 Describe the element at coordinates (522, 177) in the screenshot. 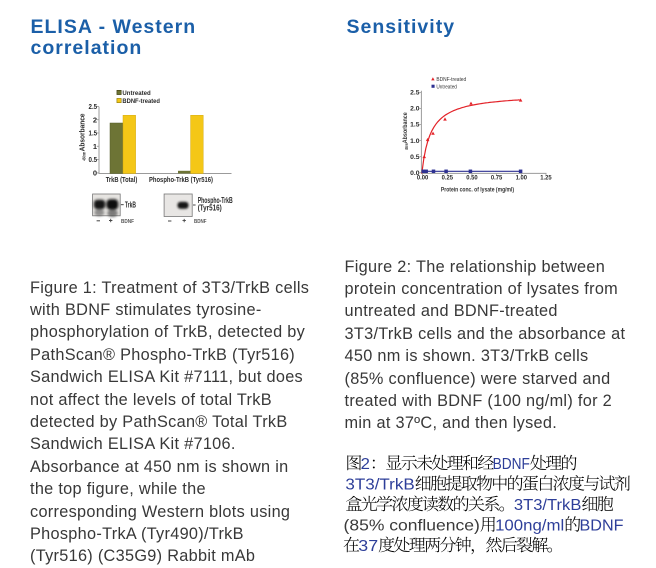

I see `svg-text: 1.00` at that location.